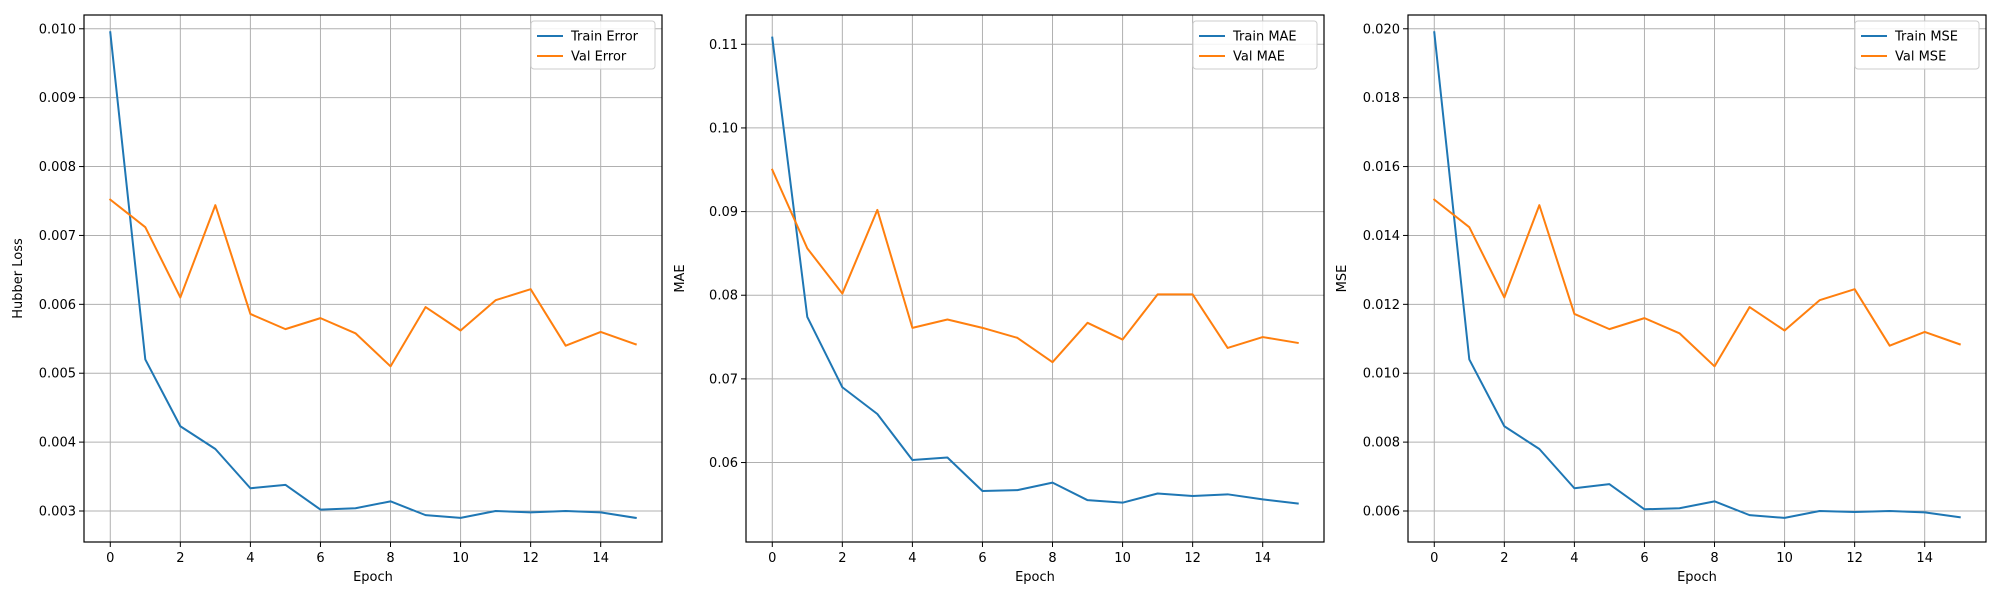  Describe the element at coordinates (723, 463) in the screenshot. I see `y-tick-label: 0.06` at that location.